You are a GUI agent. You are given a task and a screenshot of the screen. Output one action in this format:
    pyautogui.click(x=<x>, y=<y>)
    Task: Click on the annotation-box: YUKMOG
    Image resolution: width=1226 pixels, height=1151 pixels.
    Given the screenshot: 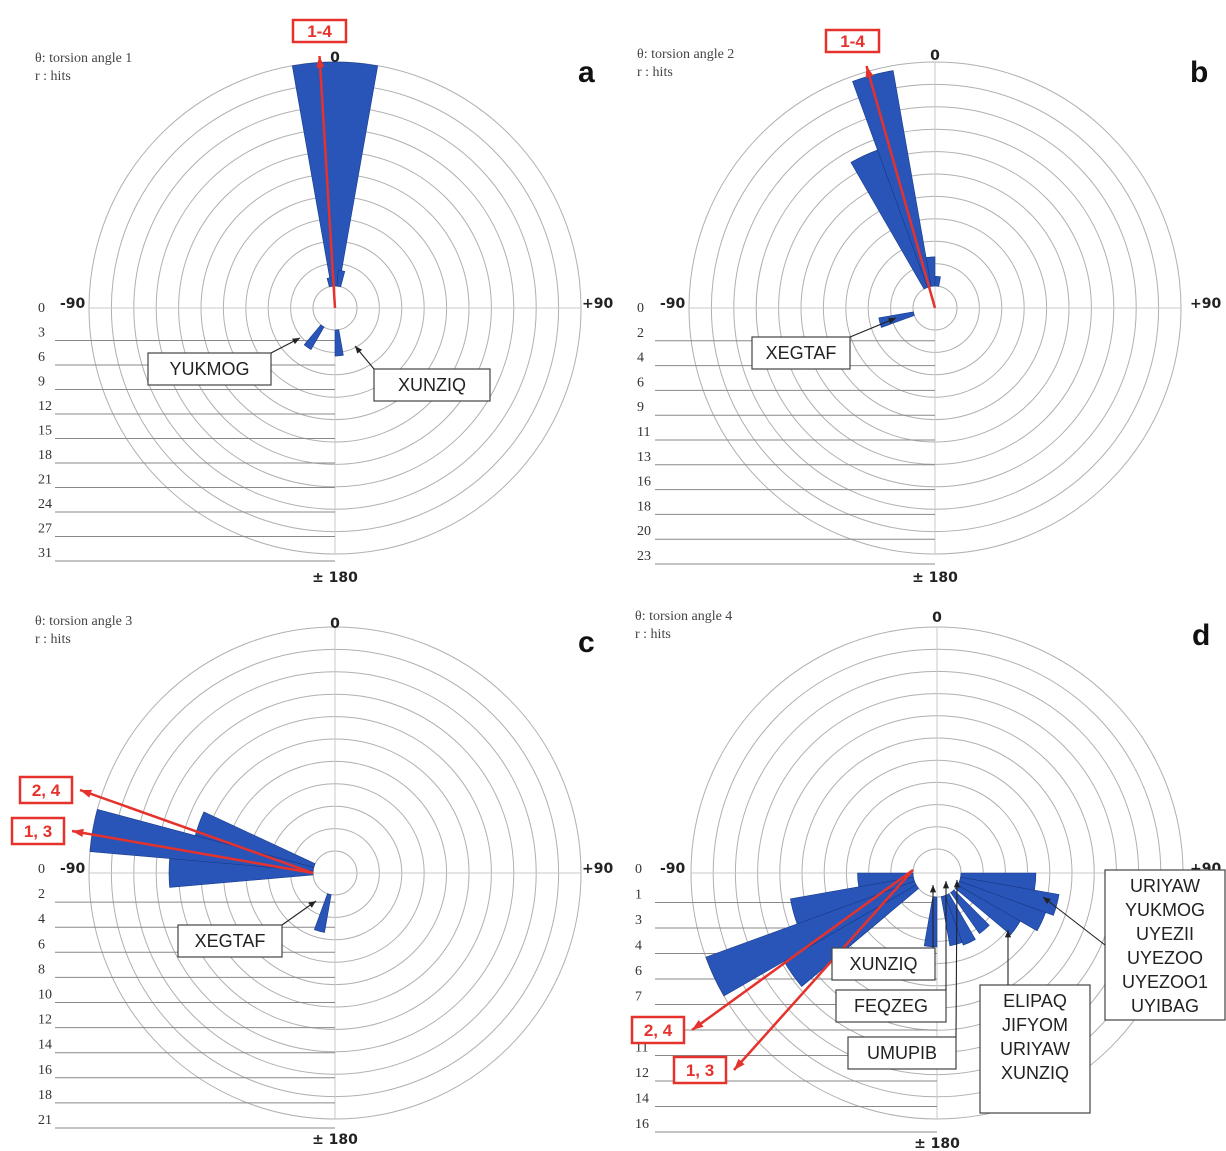 What is the action you would take?
    pyautogui.click(x=224, y=361)
    